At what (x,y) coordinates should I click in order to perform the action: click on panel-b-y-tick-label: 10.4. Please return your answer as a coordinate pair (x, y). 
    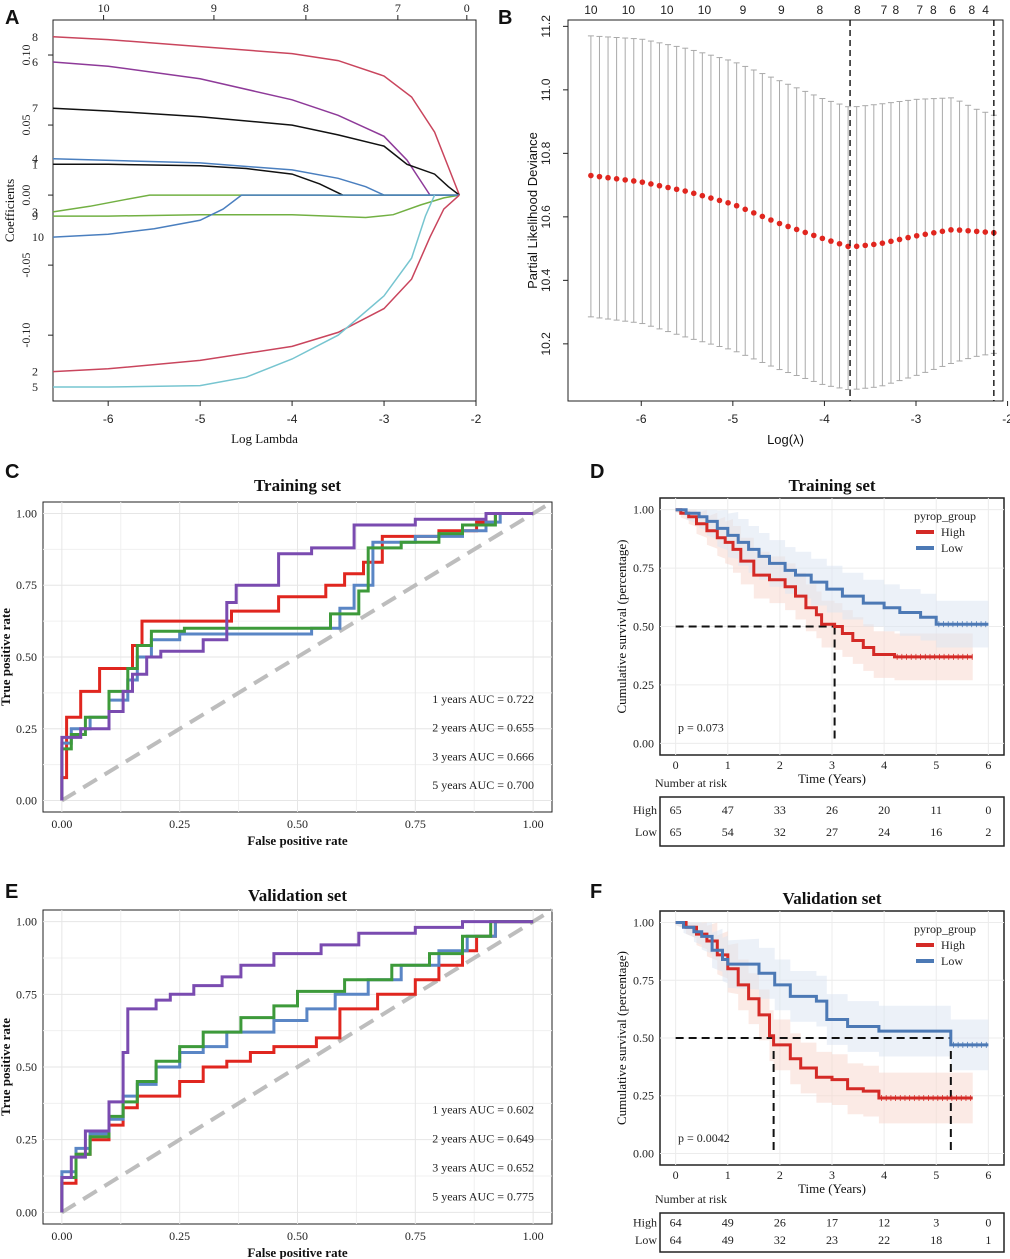
    Looking at the image, I should click on (546, 280).